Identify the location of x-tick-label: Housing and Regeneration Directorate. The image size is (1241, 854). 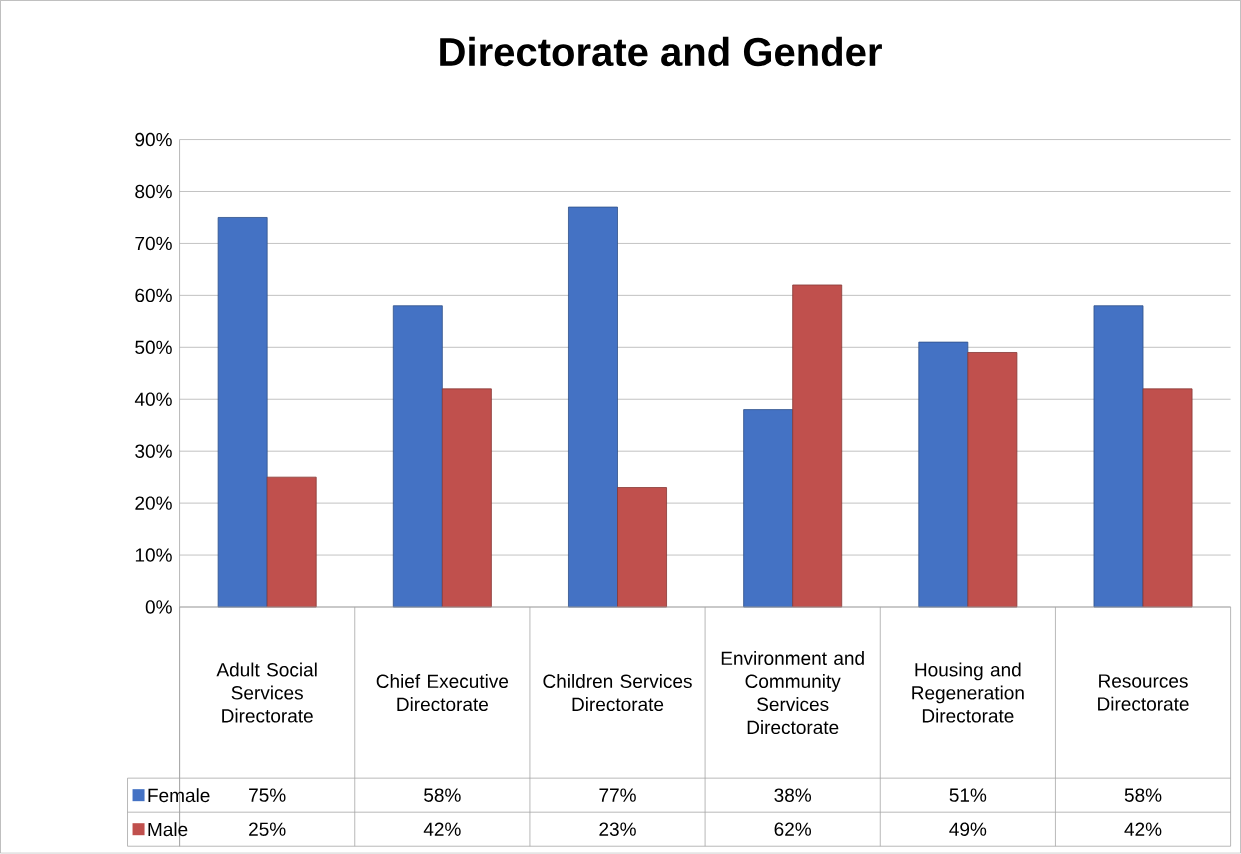
(968, 692).